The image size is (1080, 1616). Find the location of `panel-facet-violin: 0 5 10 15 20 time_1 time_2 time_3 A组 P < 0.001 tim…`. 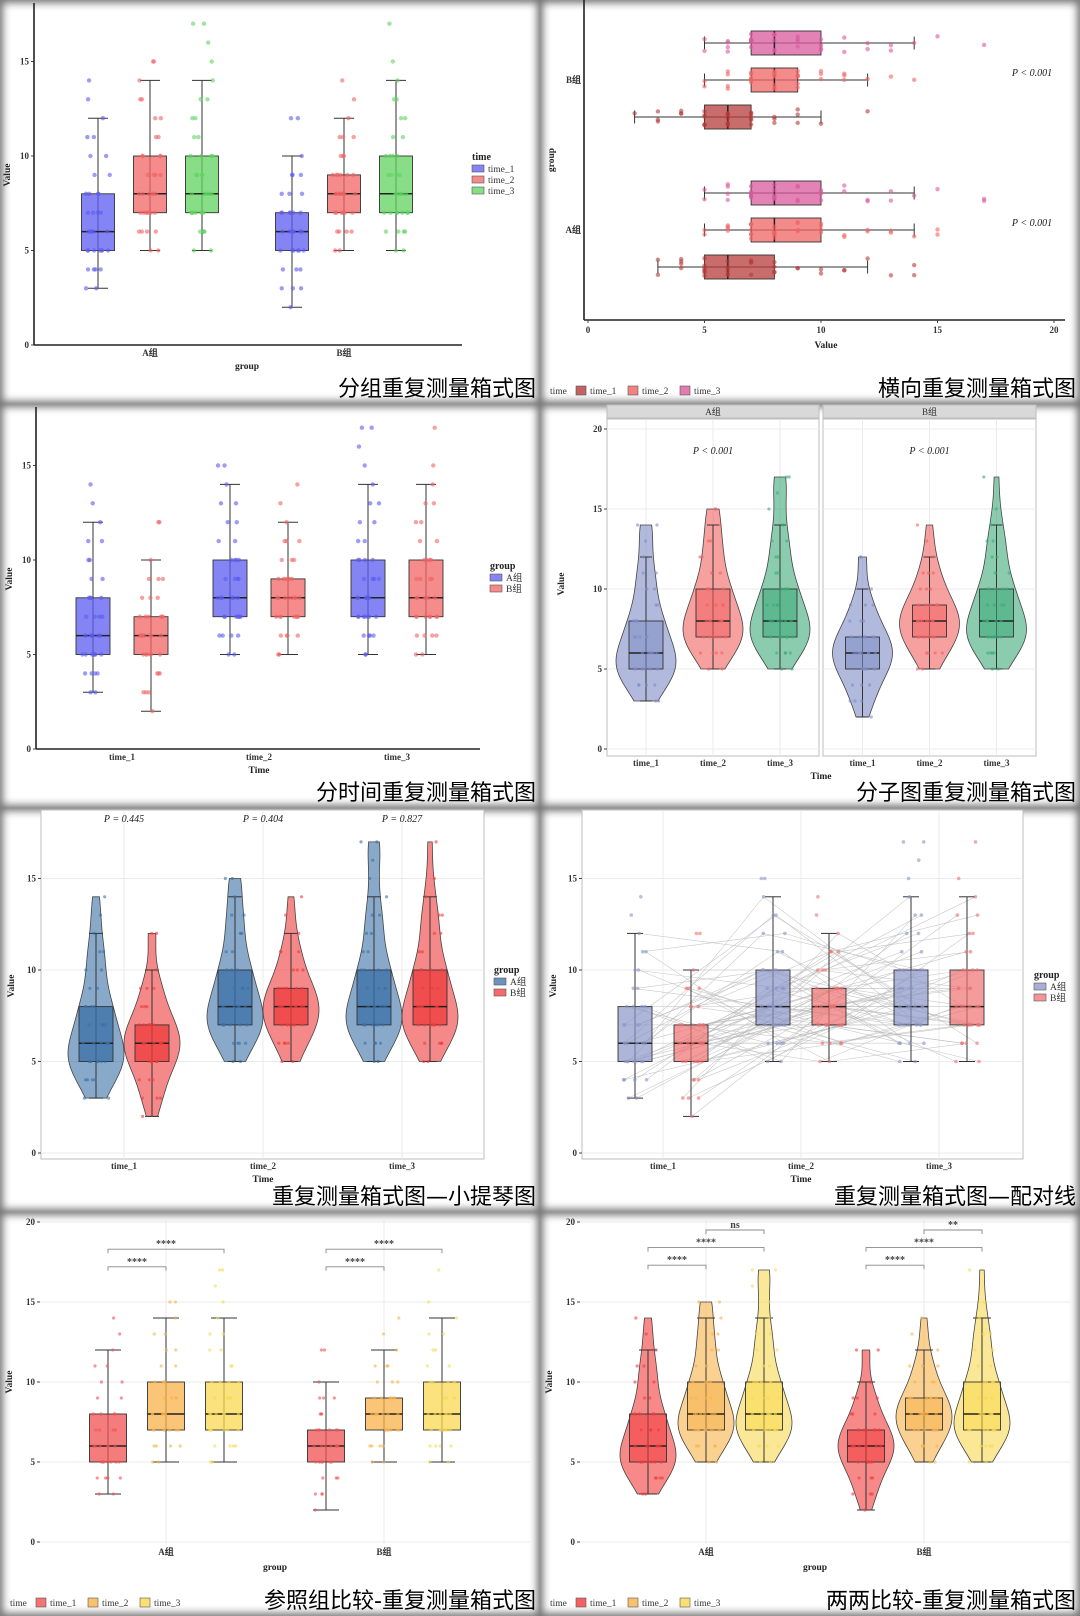

panel-facet-violin: 0 5 10 15 20 time_1 time_2 time_3 A组 P < 0.001 tim… is located at coordinates (810, 606).